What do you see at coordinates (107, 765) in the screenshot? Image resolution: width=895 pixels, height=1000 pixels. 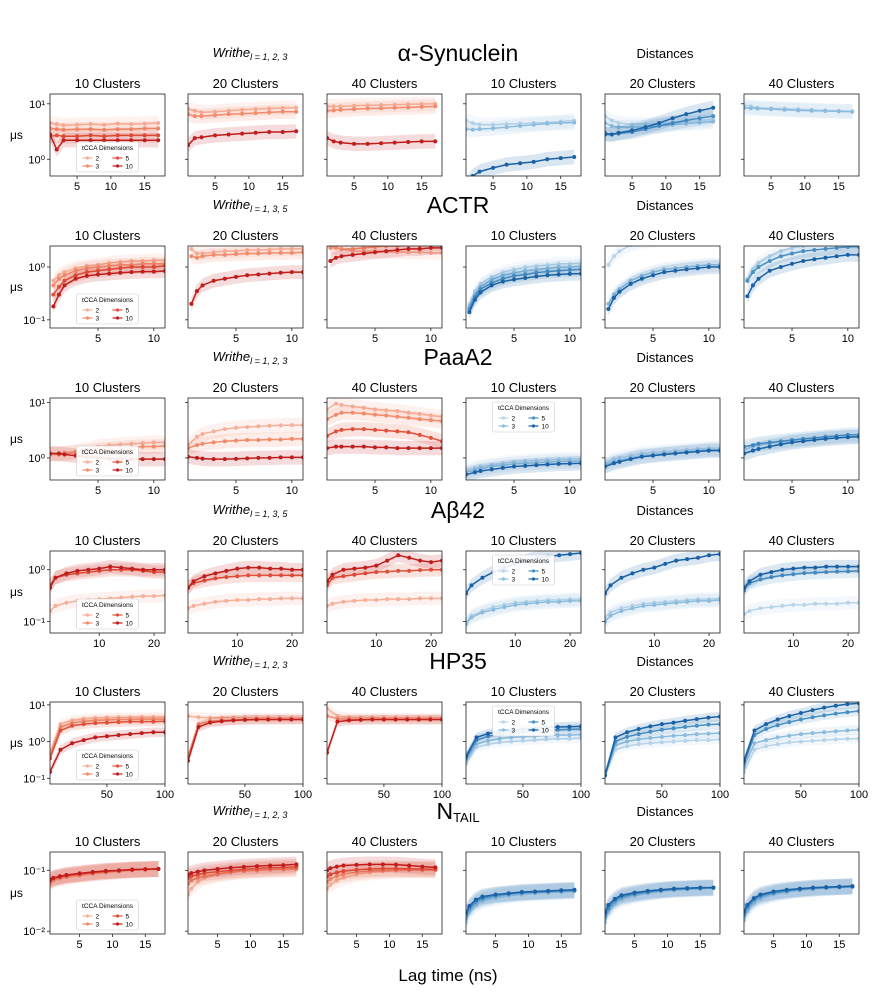 I see `legend: tCCA Dimensions 23 510` at bounding box center [107, 765].